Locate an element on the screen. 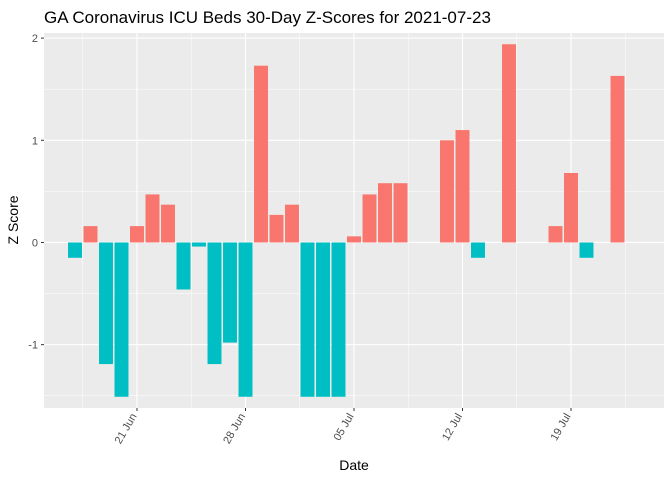  x-tick-label: 21 Jun is located at coordinates (126, 429).